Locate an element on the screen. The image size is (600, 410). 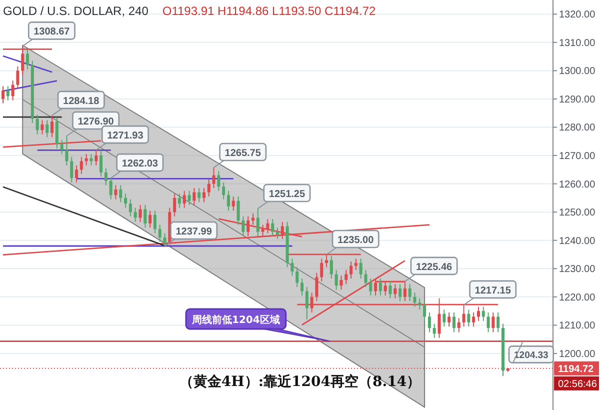
price-label: 1237.99 is located at coordinates (191, 234).